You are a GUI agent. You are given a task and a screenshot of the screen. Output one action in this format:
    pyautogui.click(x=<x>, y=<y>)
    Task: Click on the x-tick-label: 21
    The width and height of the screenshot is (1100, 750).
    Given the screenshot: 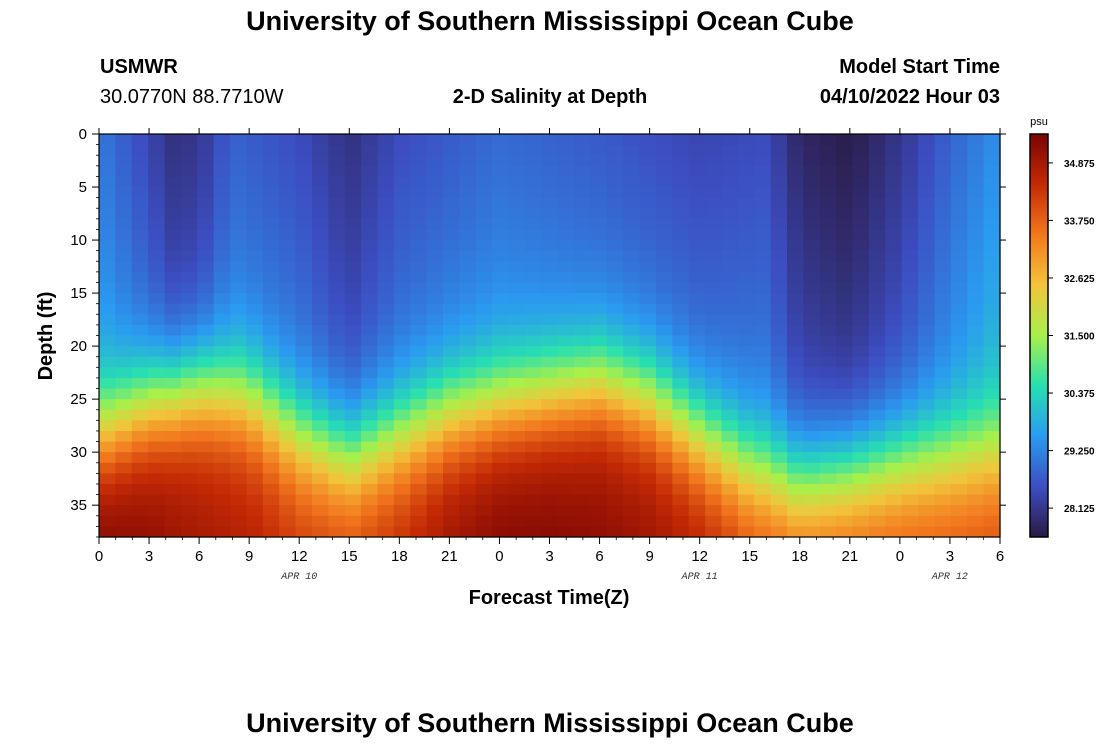 What is the action you would take?
    pyautogui.click(x=849, y=556)
    